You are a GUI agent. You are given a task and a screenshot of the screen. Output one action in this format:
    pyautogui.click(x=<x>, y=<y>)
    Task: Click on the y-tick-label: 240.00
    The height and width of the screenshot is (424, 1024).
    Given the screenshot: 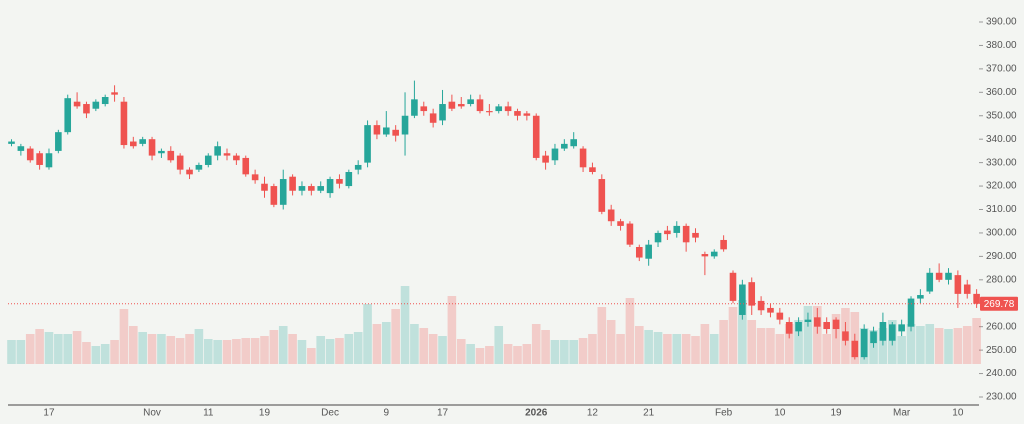 What is the action you would take?
    pyautogui.click(x=1001, y=373)
    